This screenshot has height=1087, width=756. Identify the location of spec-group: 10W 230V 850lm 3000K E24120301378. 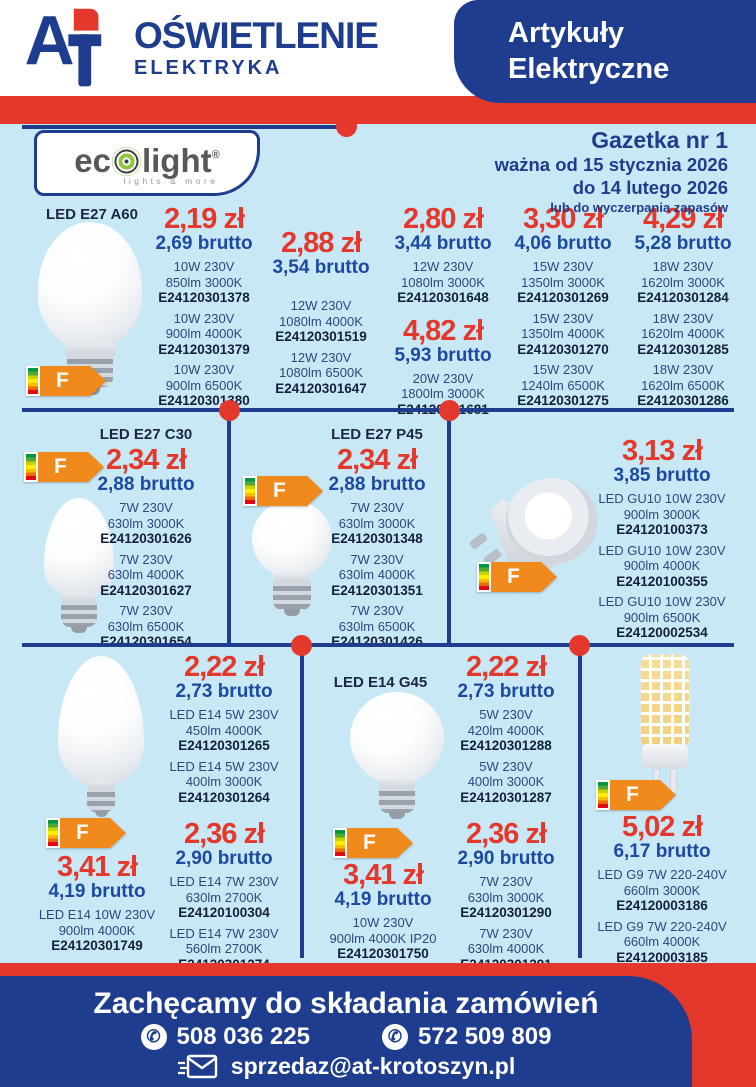
(204, 282).